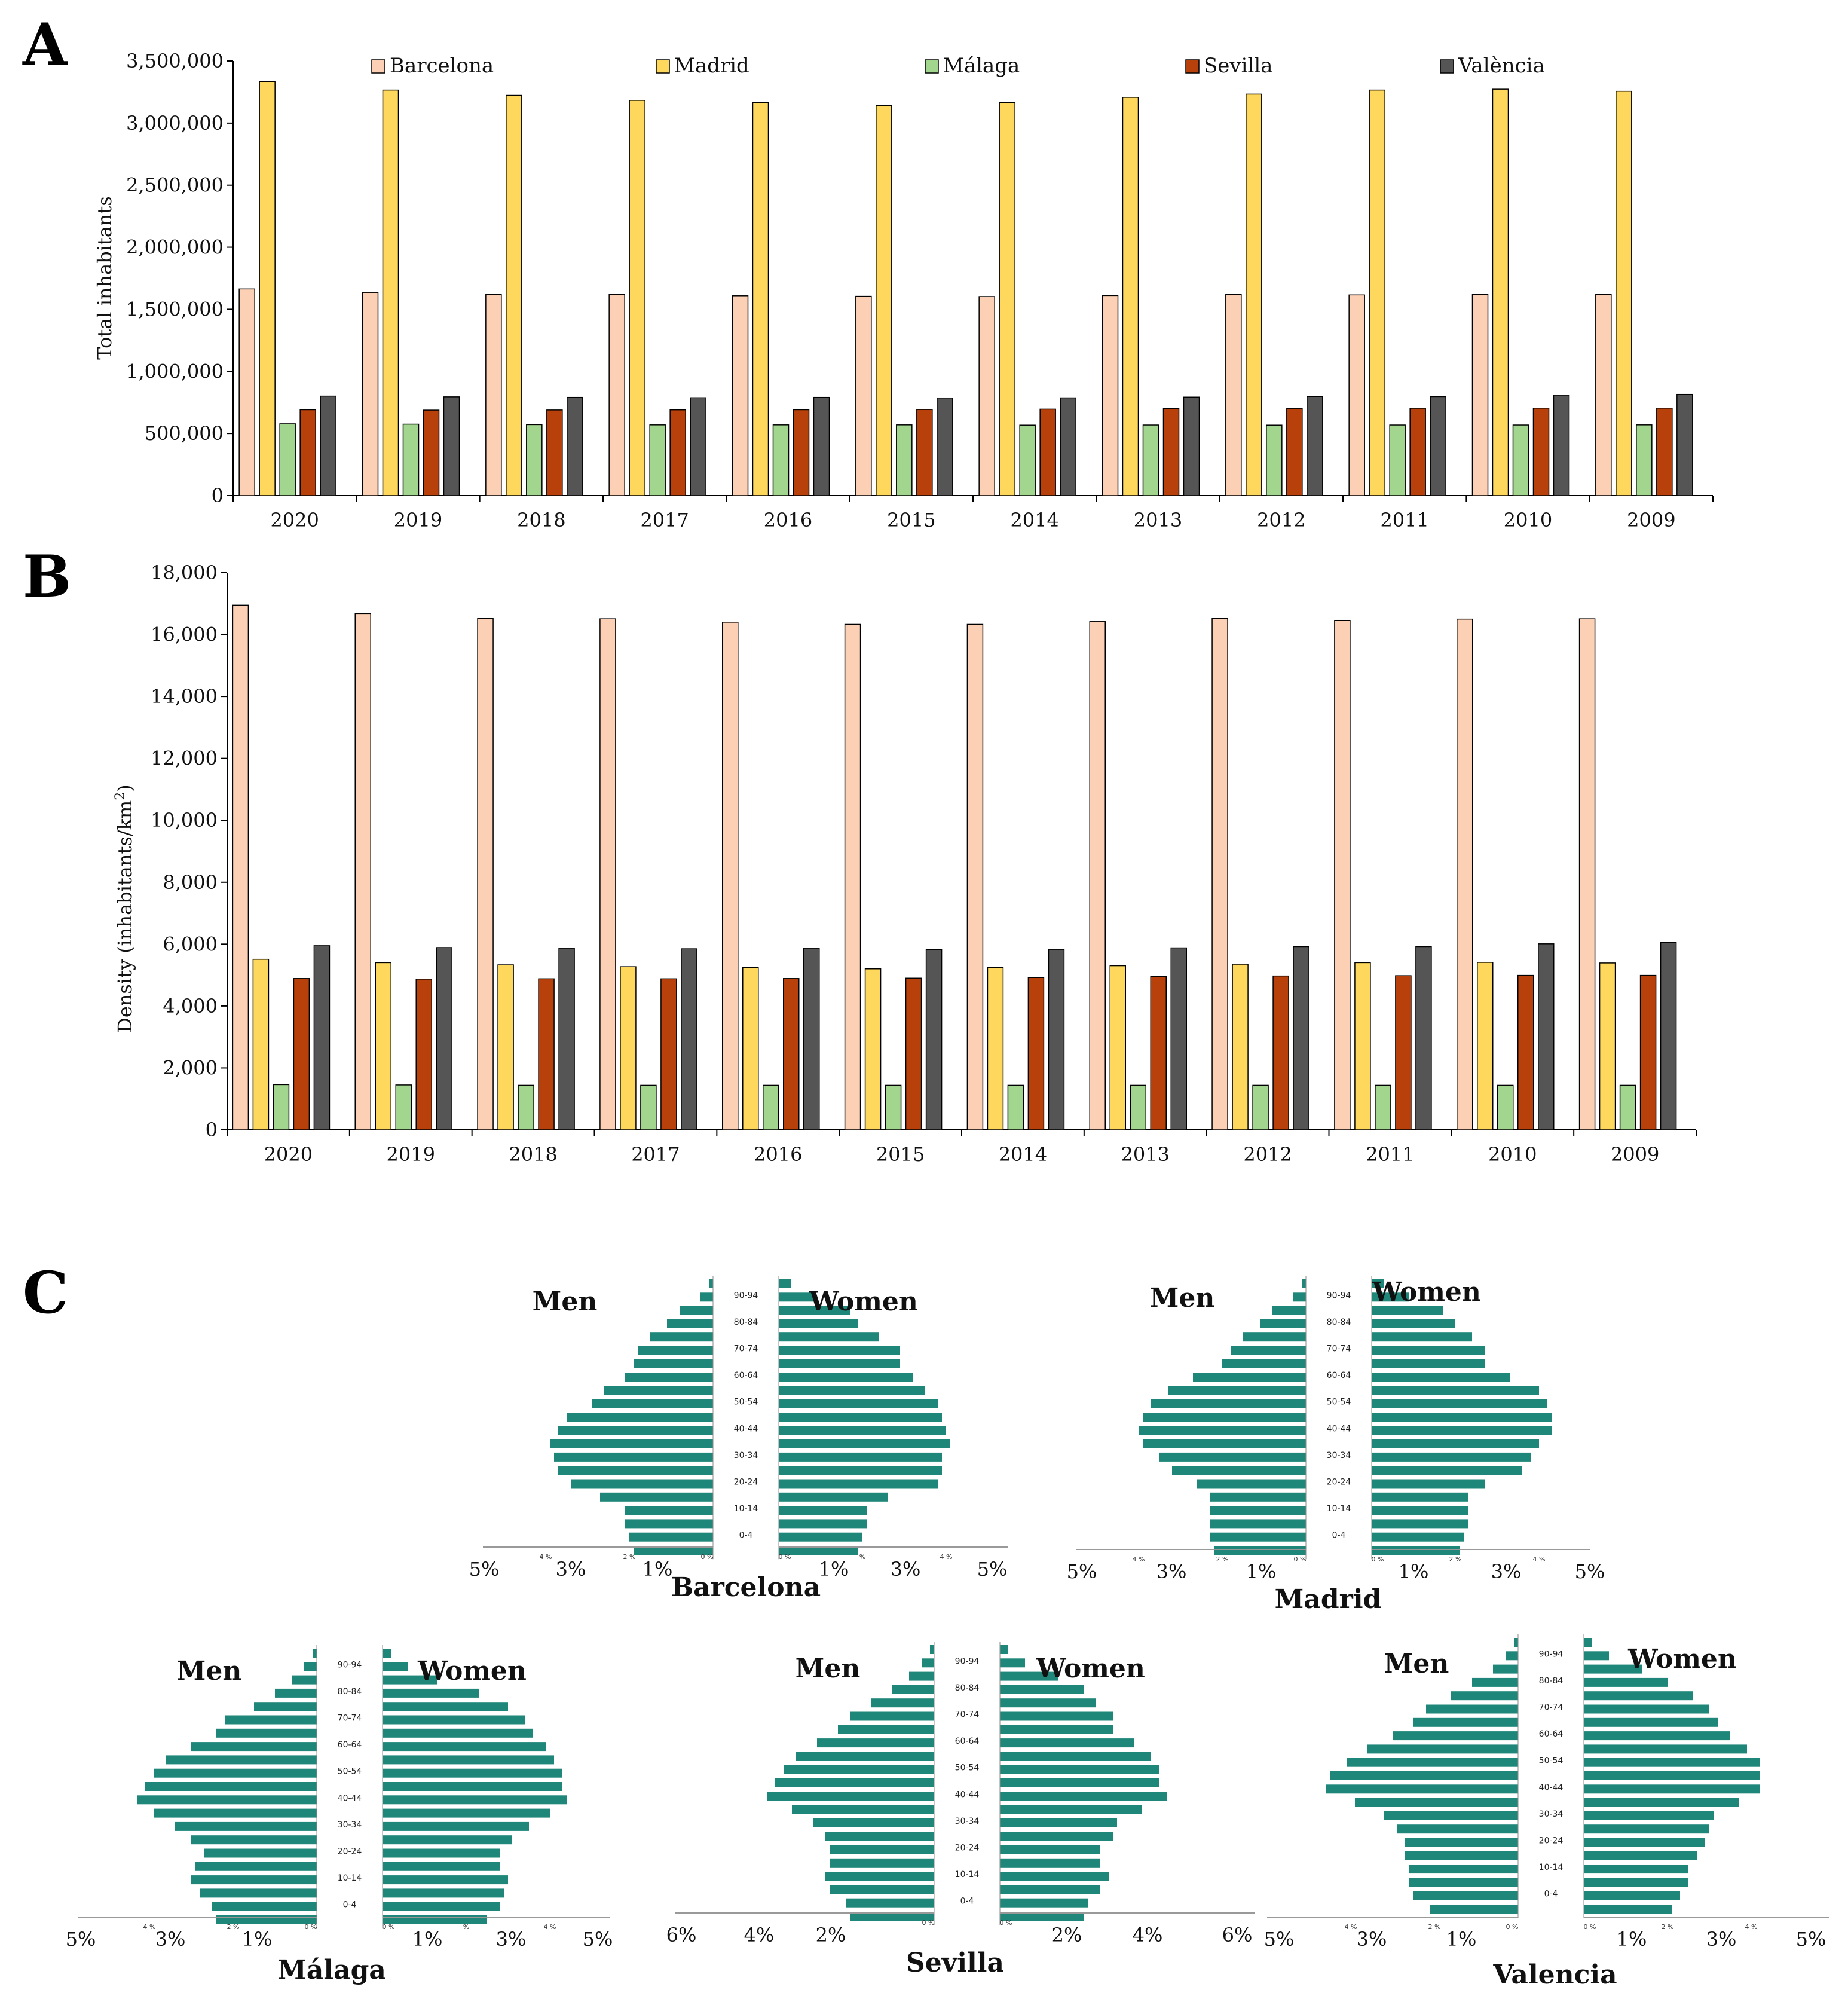 The height and width of the screenshot is (2005, 1848). Describe the element at coordinates (1238, 66) in the screenshot. I see `legend-label-sevilla: Sevilla` at that location.